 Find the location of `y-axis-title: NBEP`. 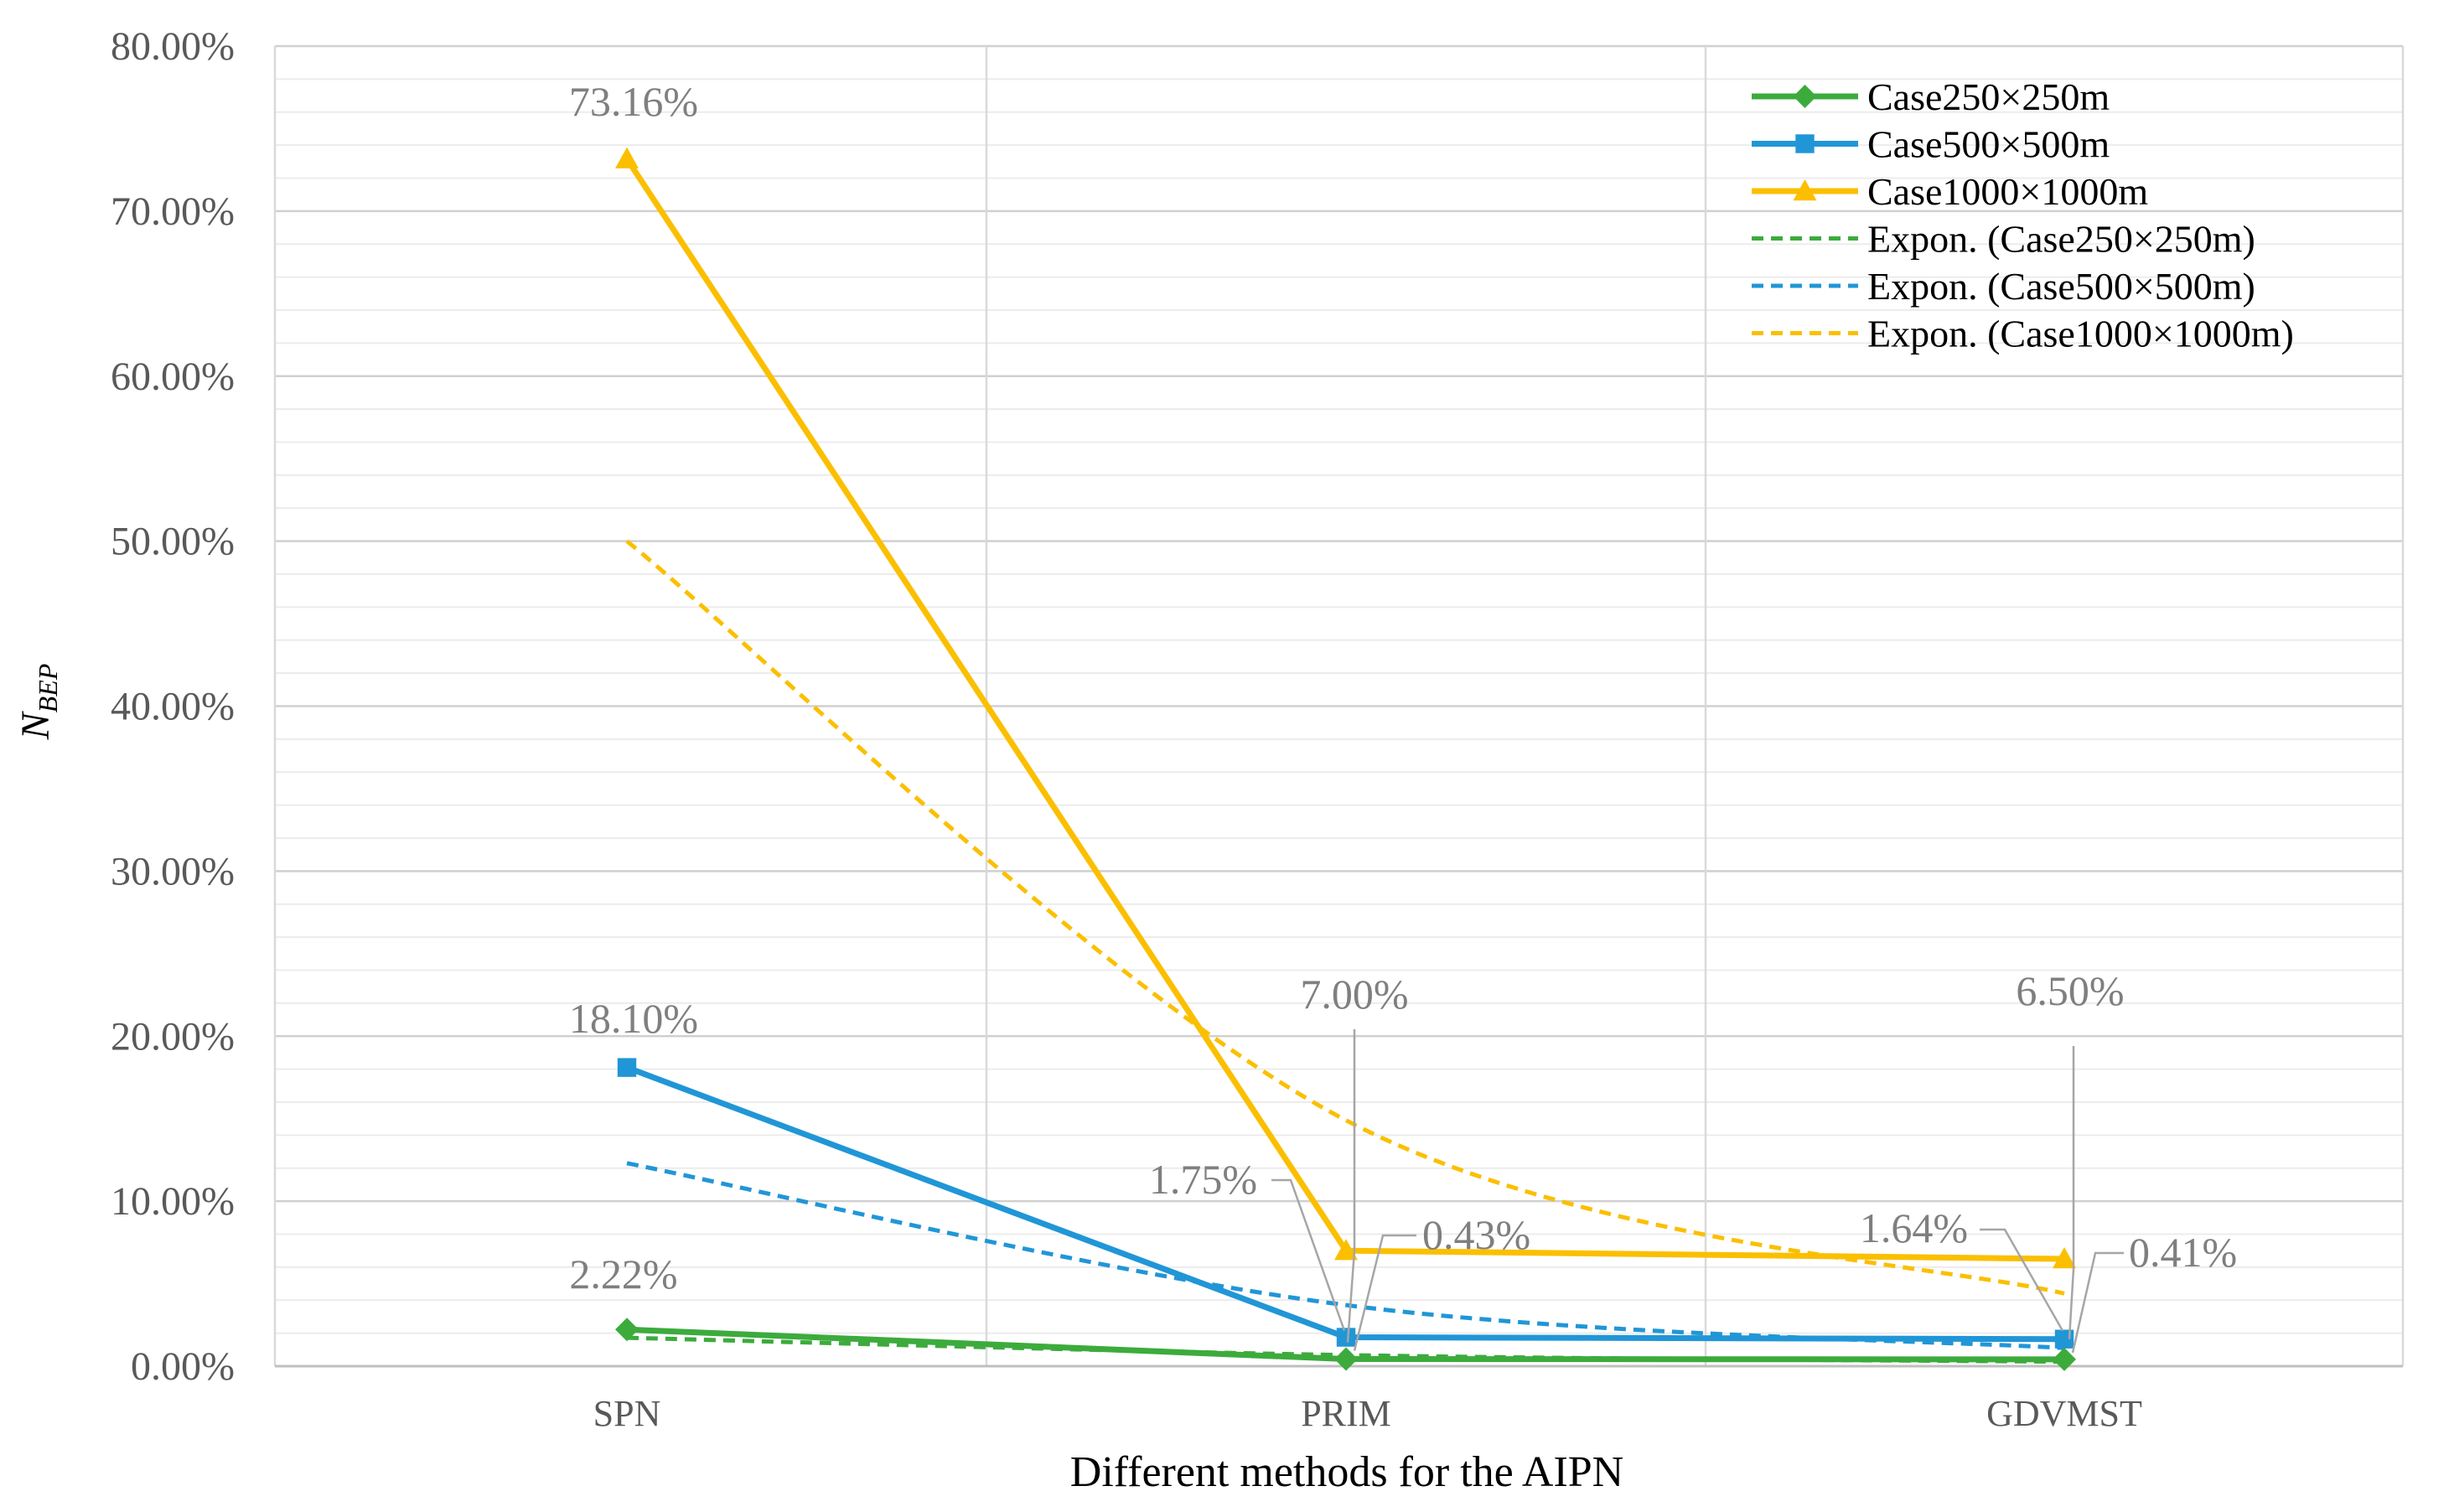

y-axis-title: NBEP is located at coordinates (38, 702).